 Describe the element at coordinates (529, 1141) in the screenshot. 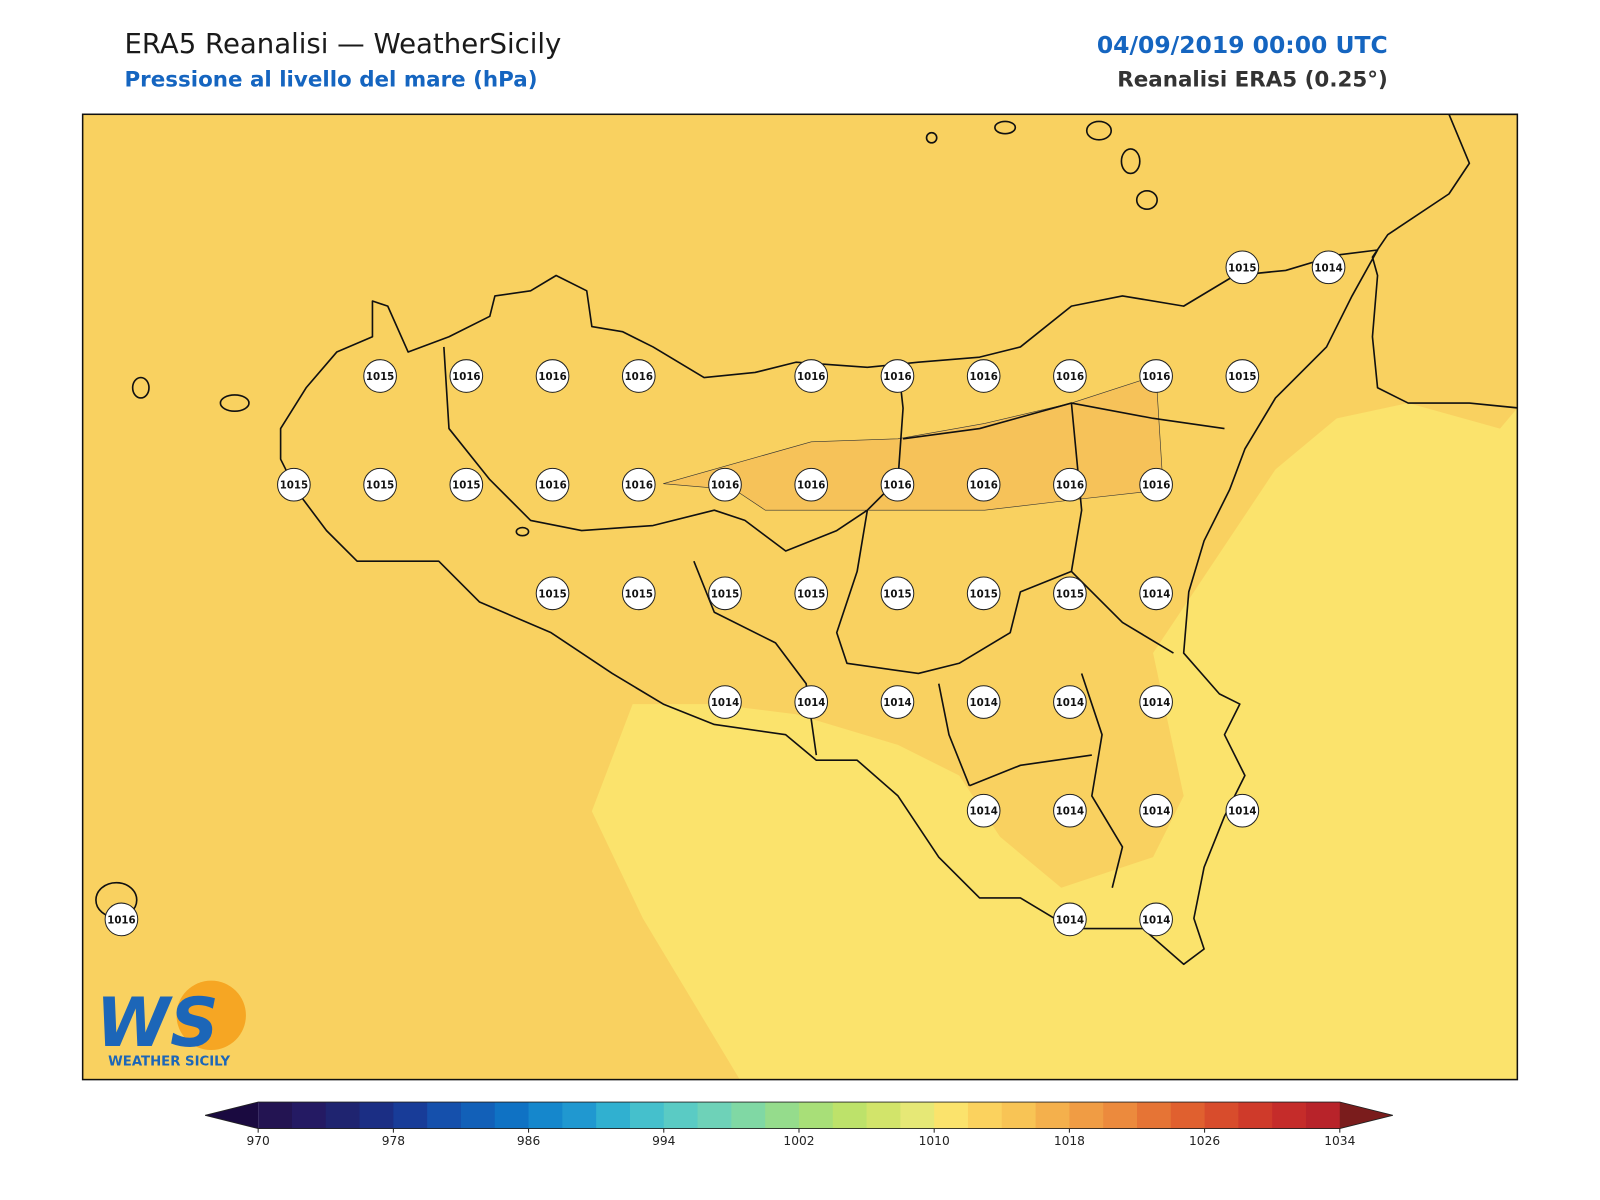

I see `colorbar-tick-label: 986` at that location.